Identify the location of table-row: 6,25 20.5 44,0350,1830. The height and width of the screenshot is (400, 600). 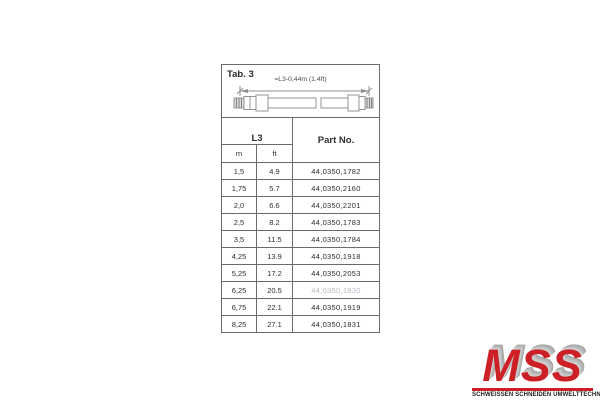
(300, 290).